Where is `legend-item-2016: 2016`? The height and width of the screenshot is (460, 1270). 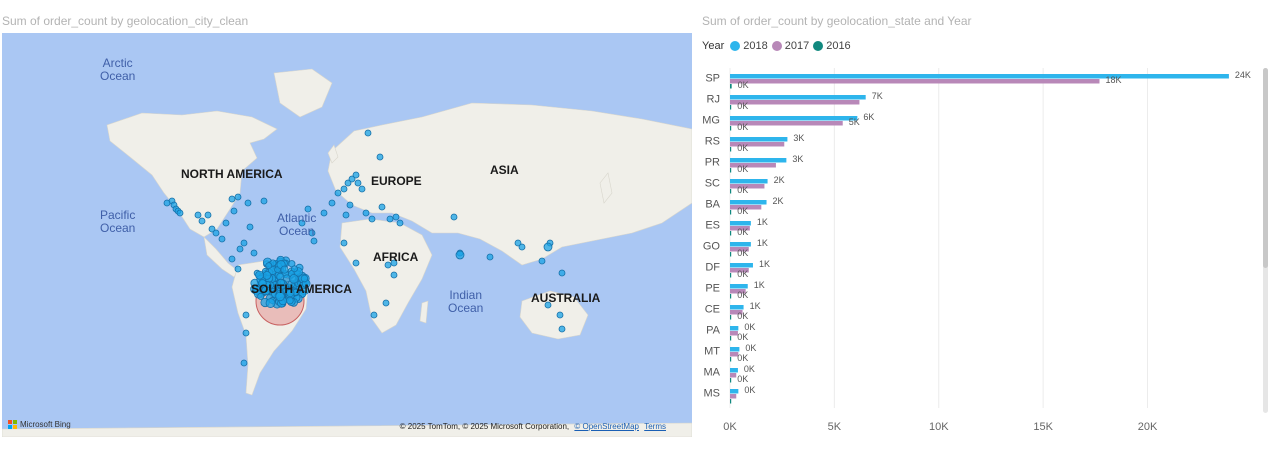 legend-item-2016: 2016 is located at coordinates (832, 46).